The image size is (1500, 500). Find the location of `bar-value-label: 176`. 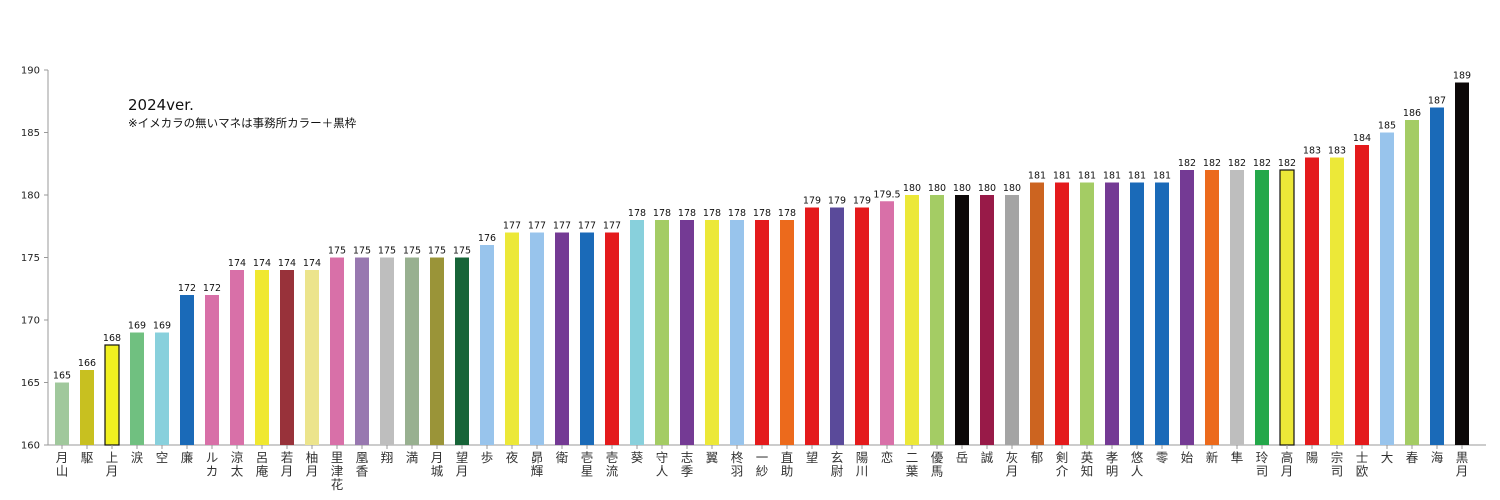

bar-value-label: 176 is located at coordinates (487, 238).